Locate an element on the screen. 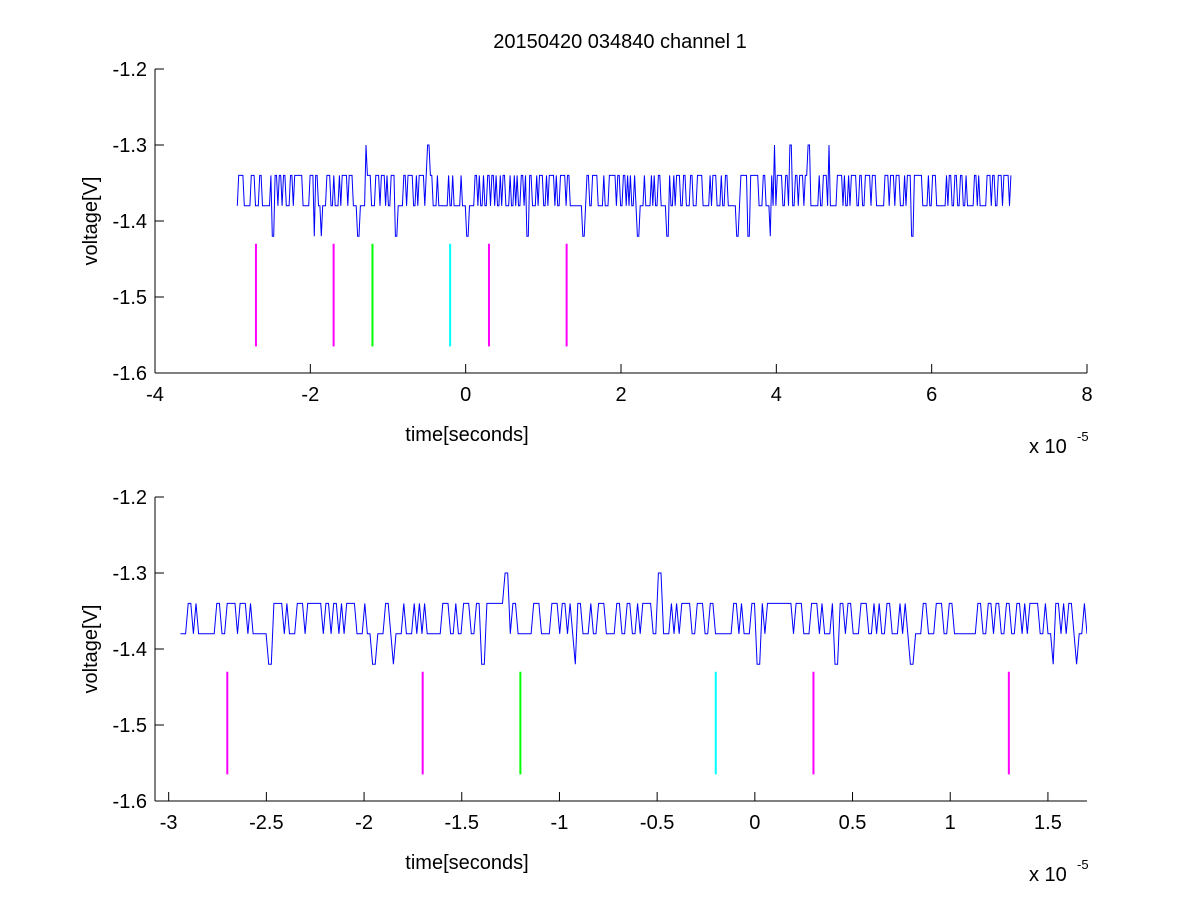 The width and height of the screenshot is (1200, 901). top-x-tick-label: -4 is located at coordinates (155, 395).